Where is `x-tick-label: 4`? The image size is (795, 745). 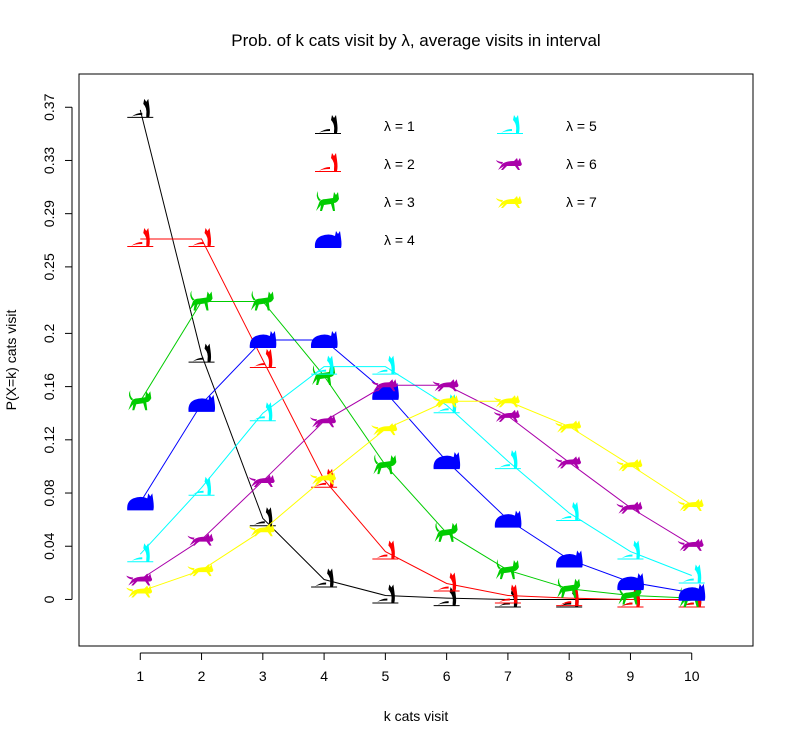
x-tick-label: 4 is located at coordinates (324, 676).